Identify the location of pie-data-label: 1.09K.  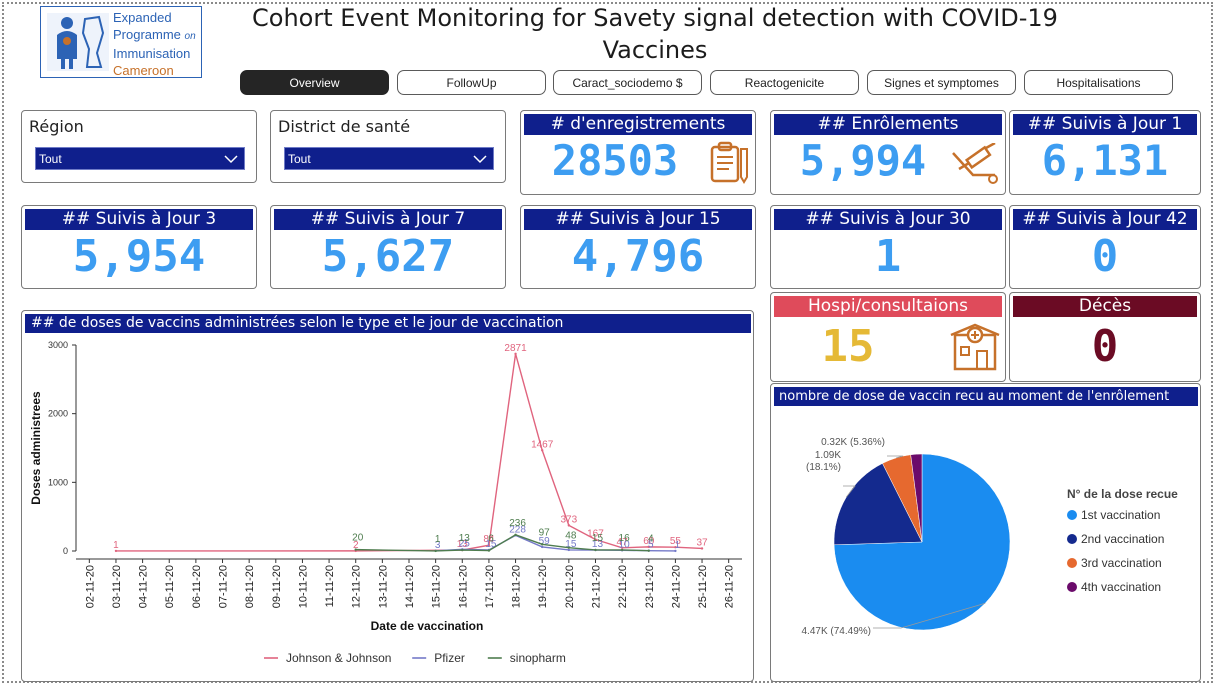
(828, 455).